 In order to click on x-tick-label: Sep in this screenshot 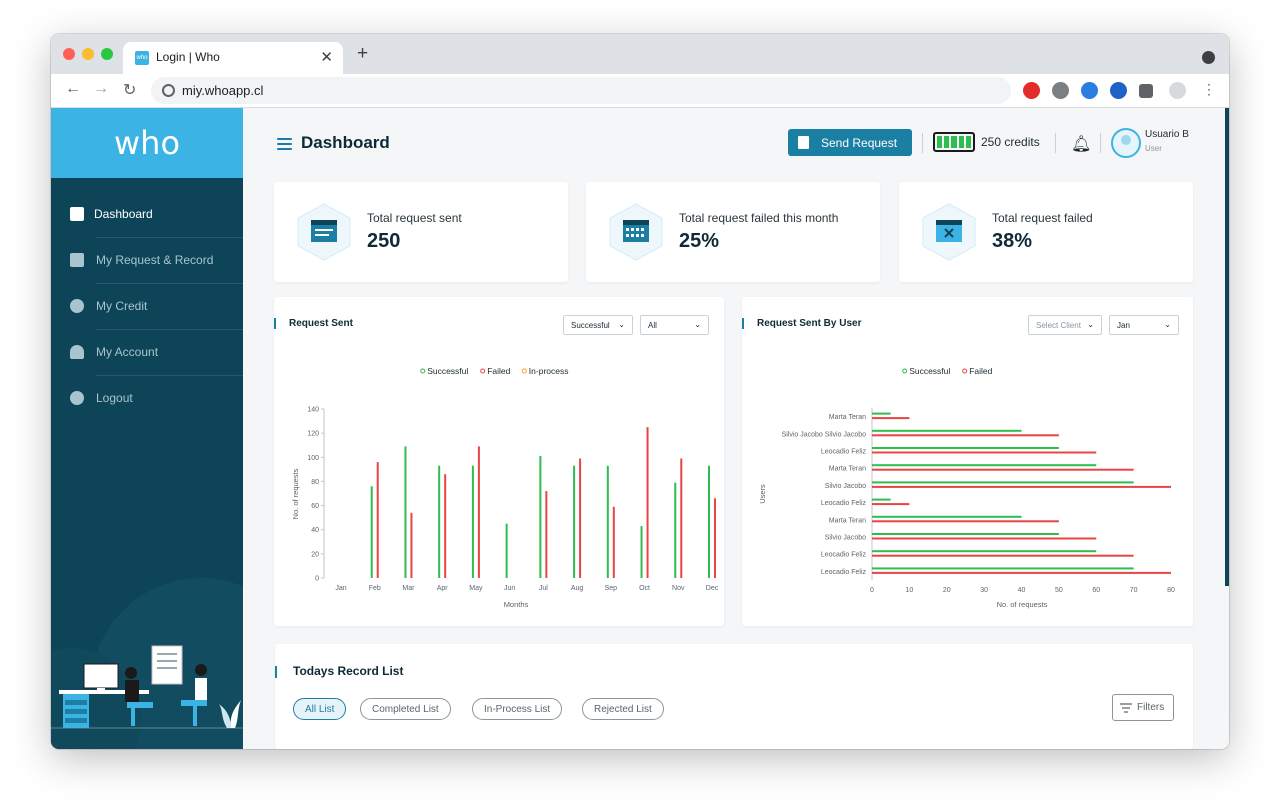, I will do `click(611, 588)`.